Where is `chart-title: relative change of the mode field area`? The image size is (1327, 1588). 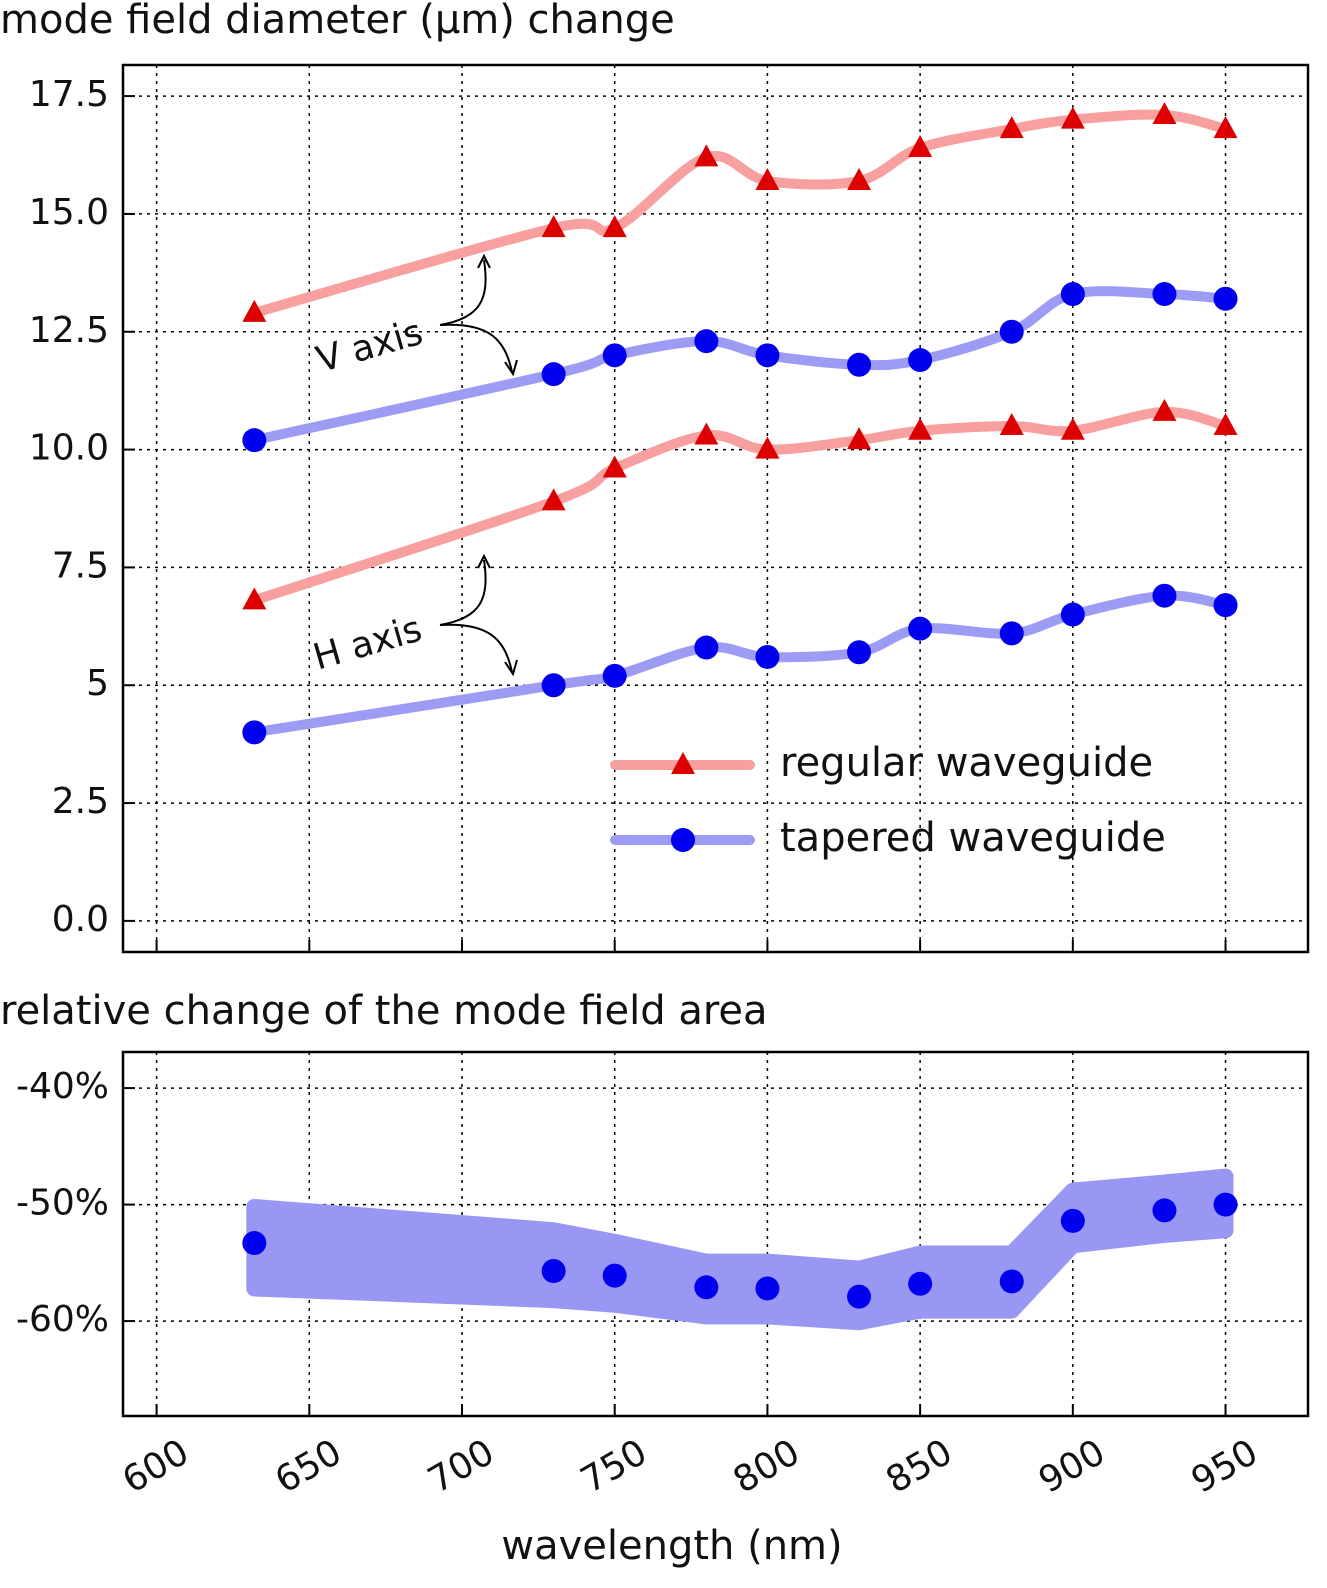 chart-title: relative change of the mode field area is located at coordinates (384, 1011).